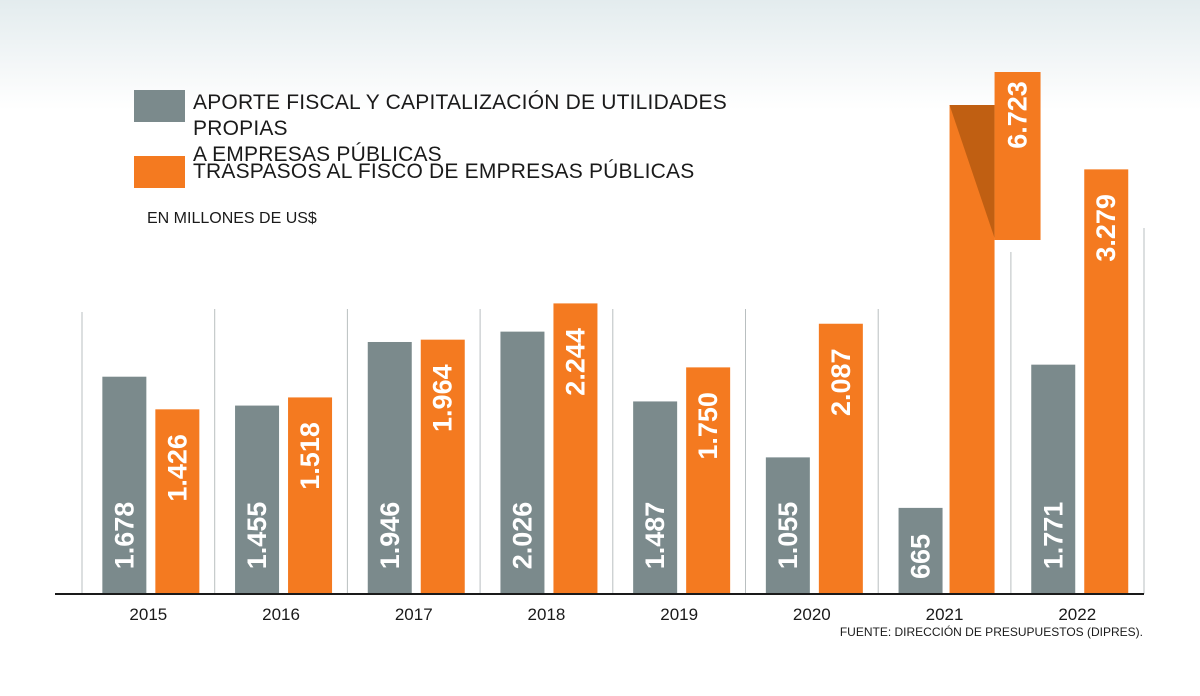 Image resolution: width=1200 pixels, height=696 pixels. Describe the element at coordinates (788, 536) in the screenshot. I see `value-label-gray-2020: 1.055` at that location.